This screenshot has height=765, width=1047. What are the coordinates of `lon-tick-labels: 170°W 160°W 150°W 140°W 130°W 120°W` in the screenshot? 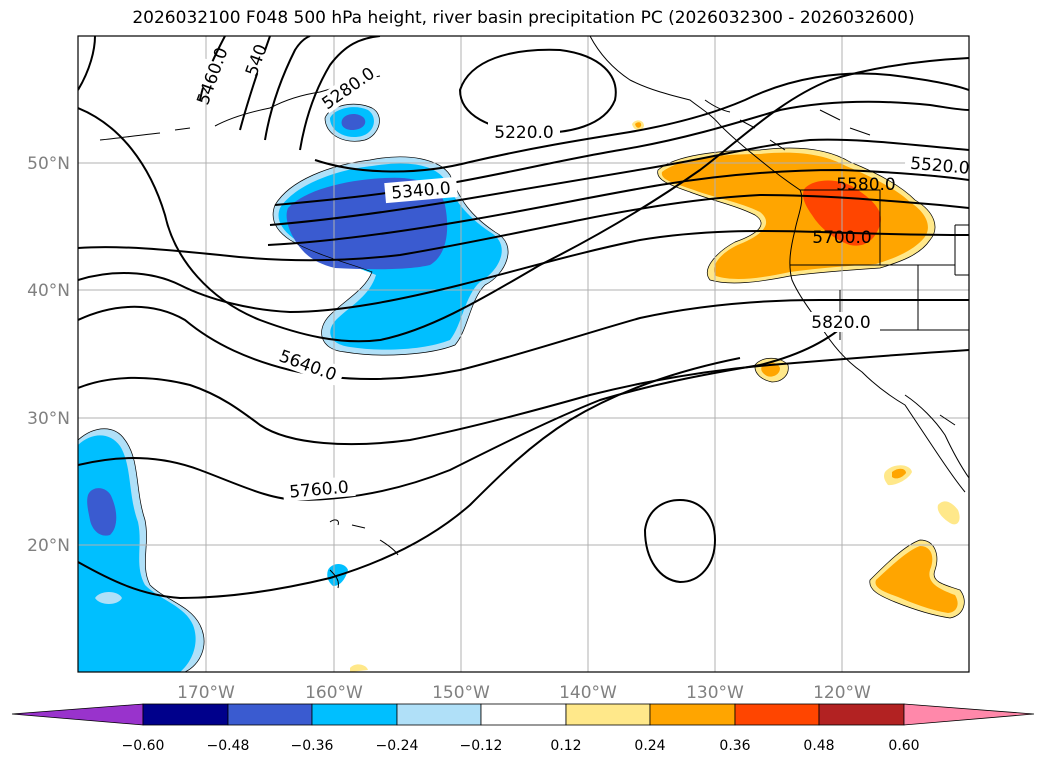 It's located at (524, 693).